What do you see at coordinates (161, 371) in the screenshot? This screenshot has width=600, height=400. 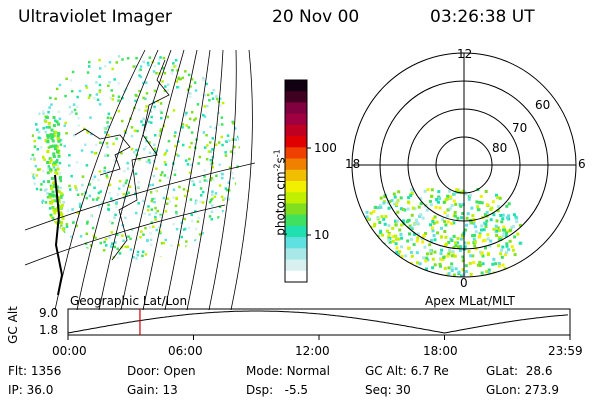 I see `status-door: Door: Open` at bounding box center [161, 371].